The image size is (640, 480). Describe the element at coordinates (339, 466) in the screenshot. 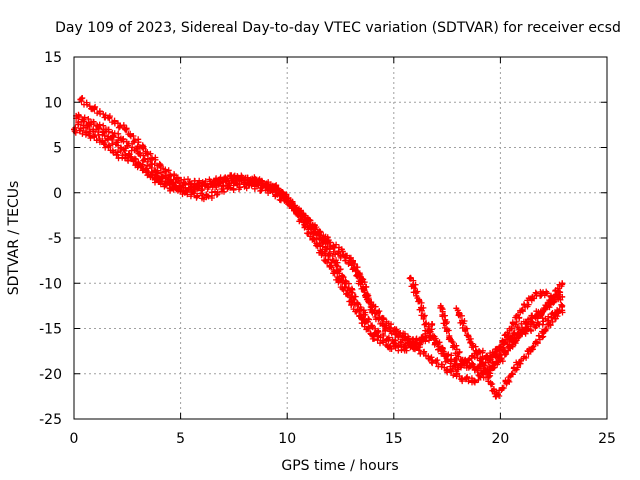

I see `x-axis-label: GPS time / hours` at that location.